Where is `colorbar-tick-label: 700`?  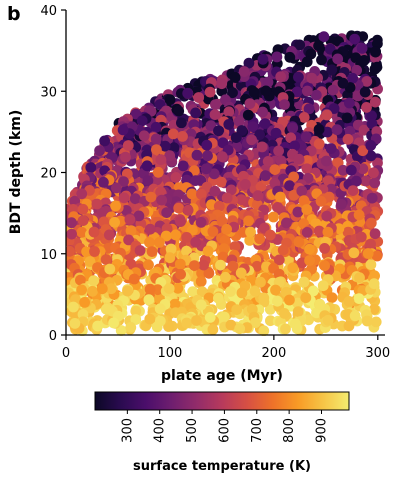
colorbar-tick-label: 700 is located at coordinates (257, 430).